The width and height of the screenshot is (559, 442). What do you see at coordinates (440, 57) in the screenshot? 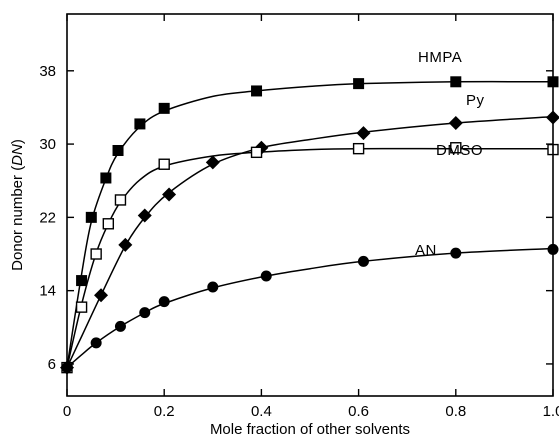
I see `series-label-hmpa: HMPA` at bounding box center [440, 57].